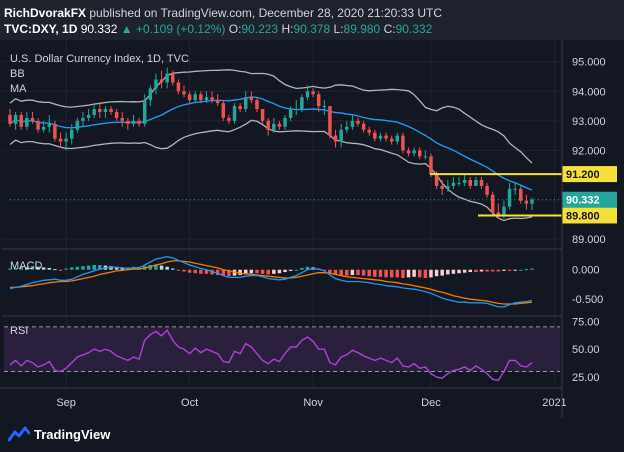  I want to click on indicator-ma-label: MA, so click(18, 89).